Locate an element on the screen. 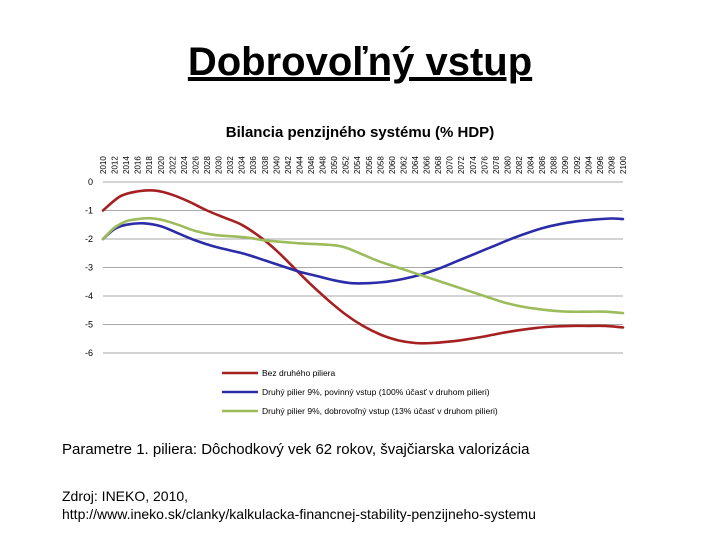  x-tick-label: 2030 is located at coordinates (219, 165).